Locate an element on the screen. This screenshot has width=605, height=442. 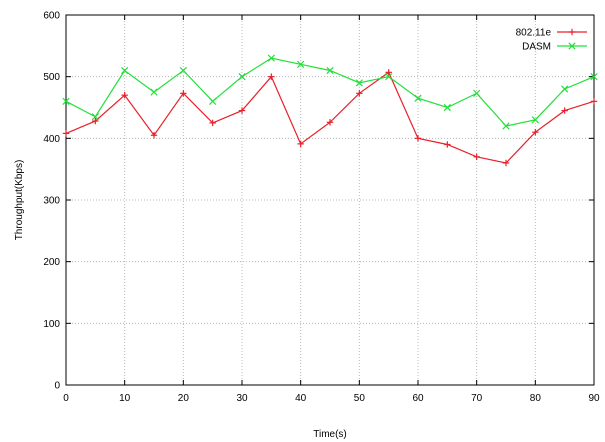
x-tick-label: 40 is located at coordinates (301, 398).